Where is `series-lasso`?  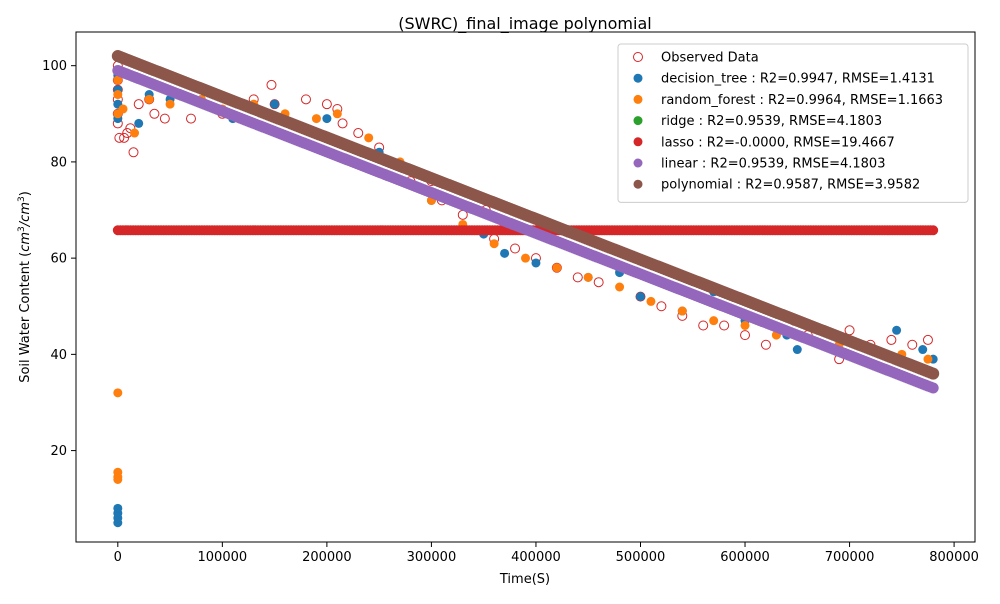 series-lasso is located at coordinates (525, 230).